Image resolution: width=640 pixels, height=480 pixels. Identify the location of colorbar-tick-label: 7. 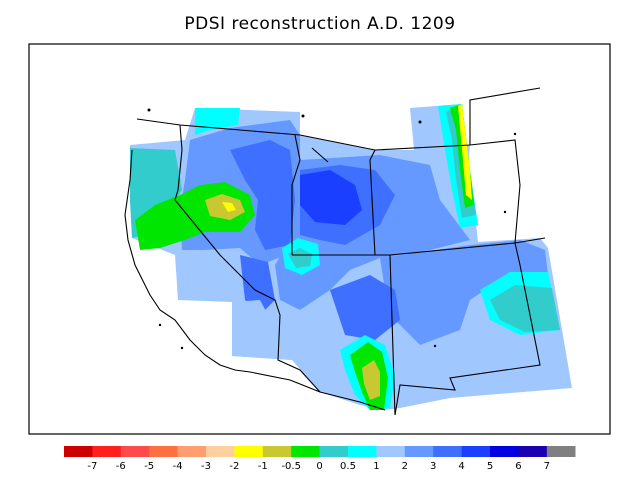
(547, 466).